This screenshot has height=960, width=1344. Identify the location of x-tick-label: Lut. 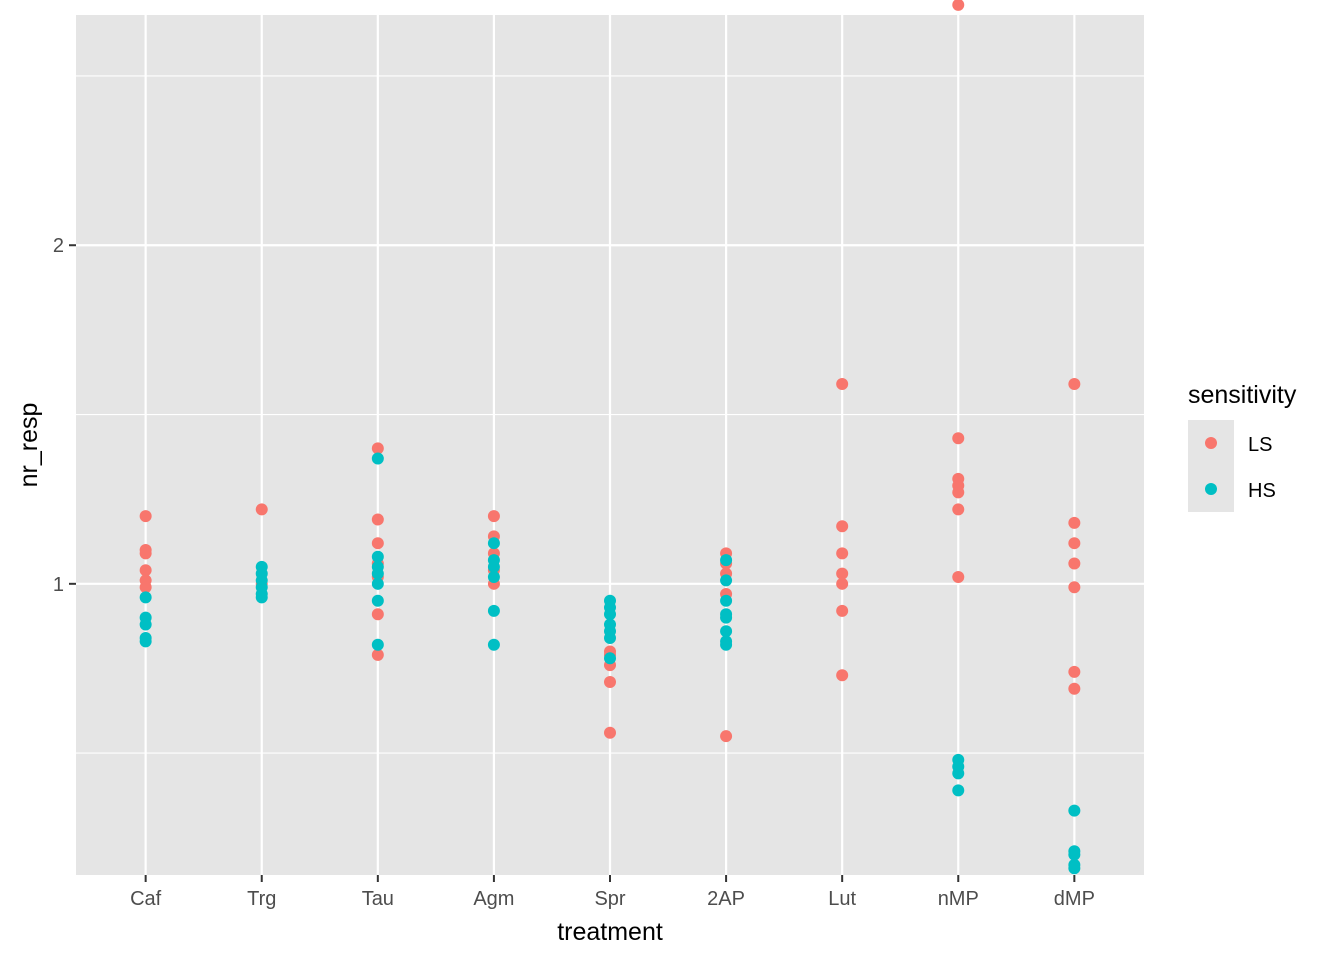
(842, 899).